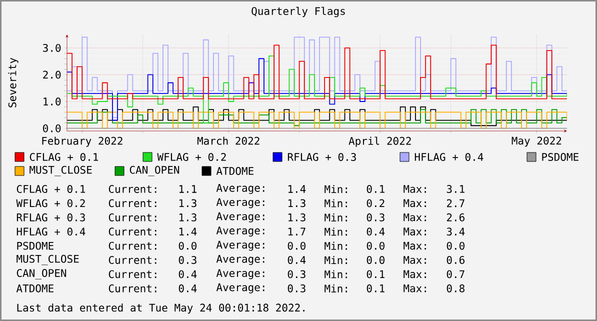 The image size is (597, 321). I want to click on chart-title: Quarterly Flags, so click(298, 12).